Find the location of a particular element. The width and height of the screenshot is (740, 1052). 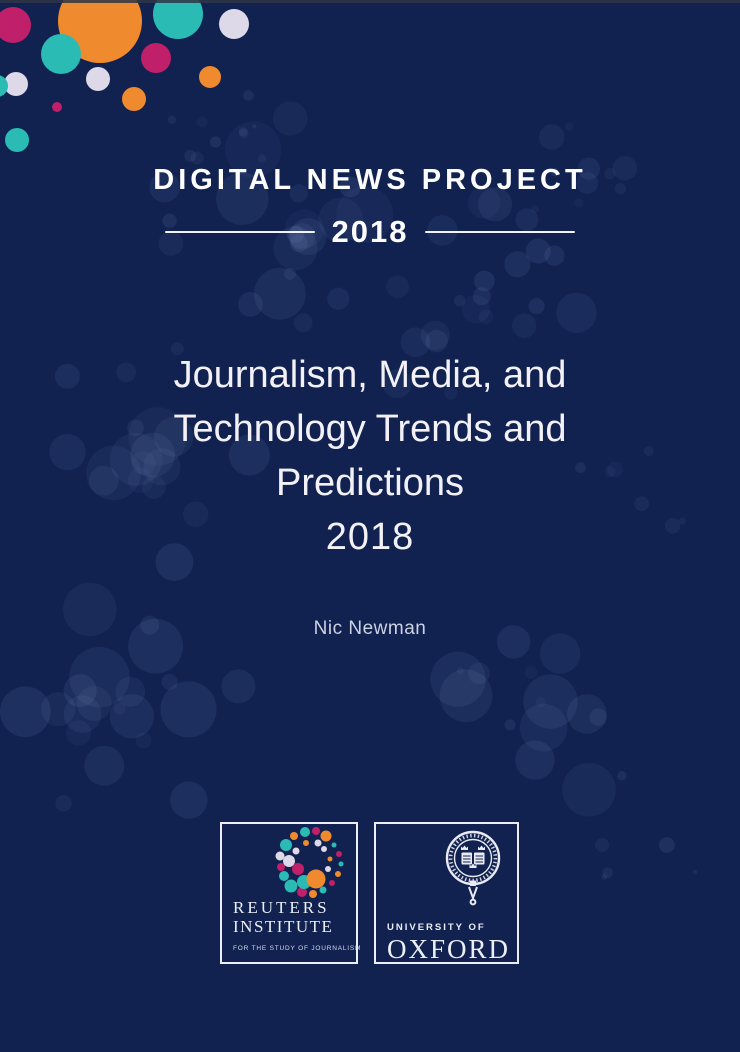

oxford-university-logo: UNIVERSITY OF OXFORD is located at coordinates (446, 893).